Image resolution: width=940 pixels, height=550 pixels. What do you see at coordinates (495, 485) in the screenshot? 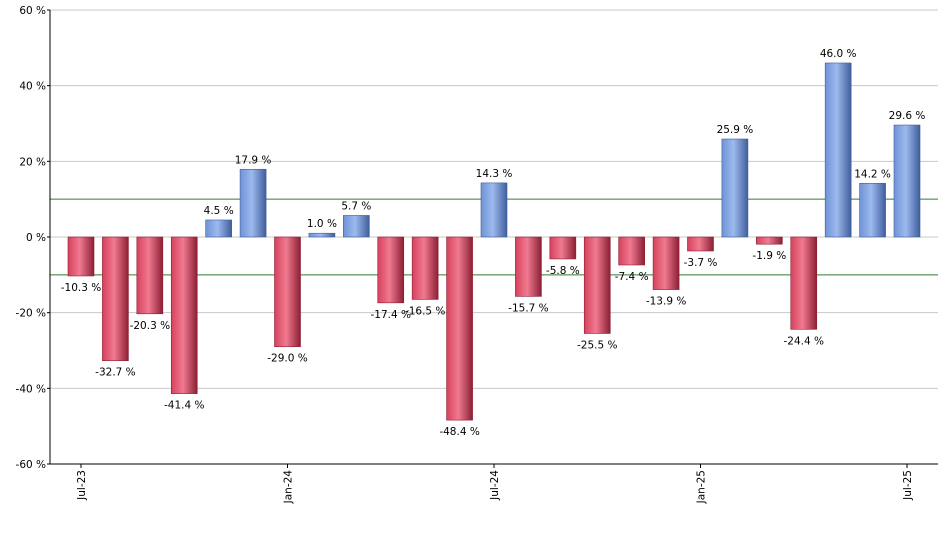
I see `x-tick-label: Jul-24` at bounding box center [495, 485].